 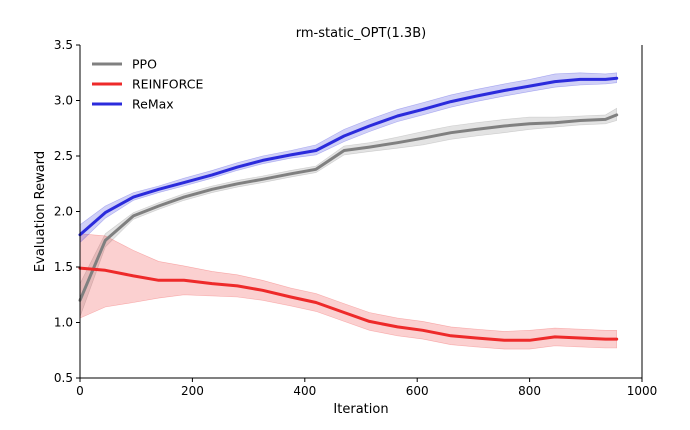 What do you see at coordinates (167, 84) in the screenshot?
I see `reinforce-legend-label: REINFORCE` at bounding box center [167, 84].